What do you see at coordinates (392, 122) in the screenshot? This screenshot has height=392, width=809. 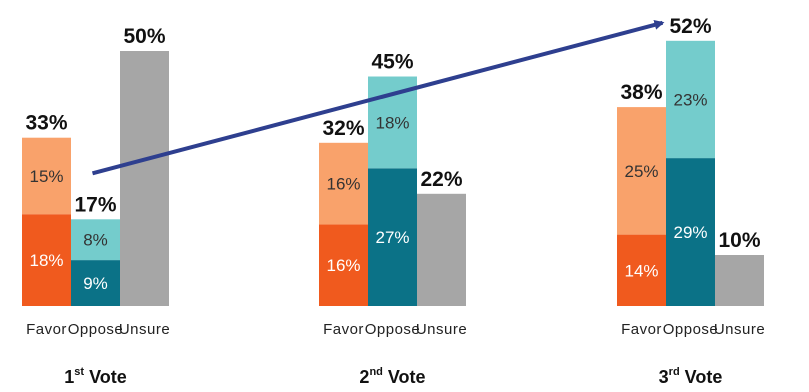 I see `segment-label-oppose-vote2-2: 18%` at bounding box center [392, 122].